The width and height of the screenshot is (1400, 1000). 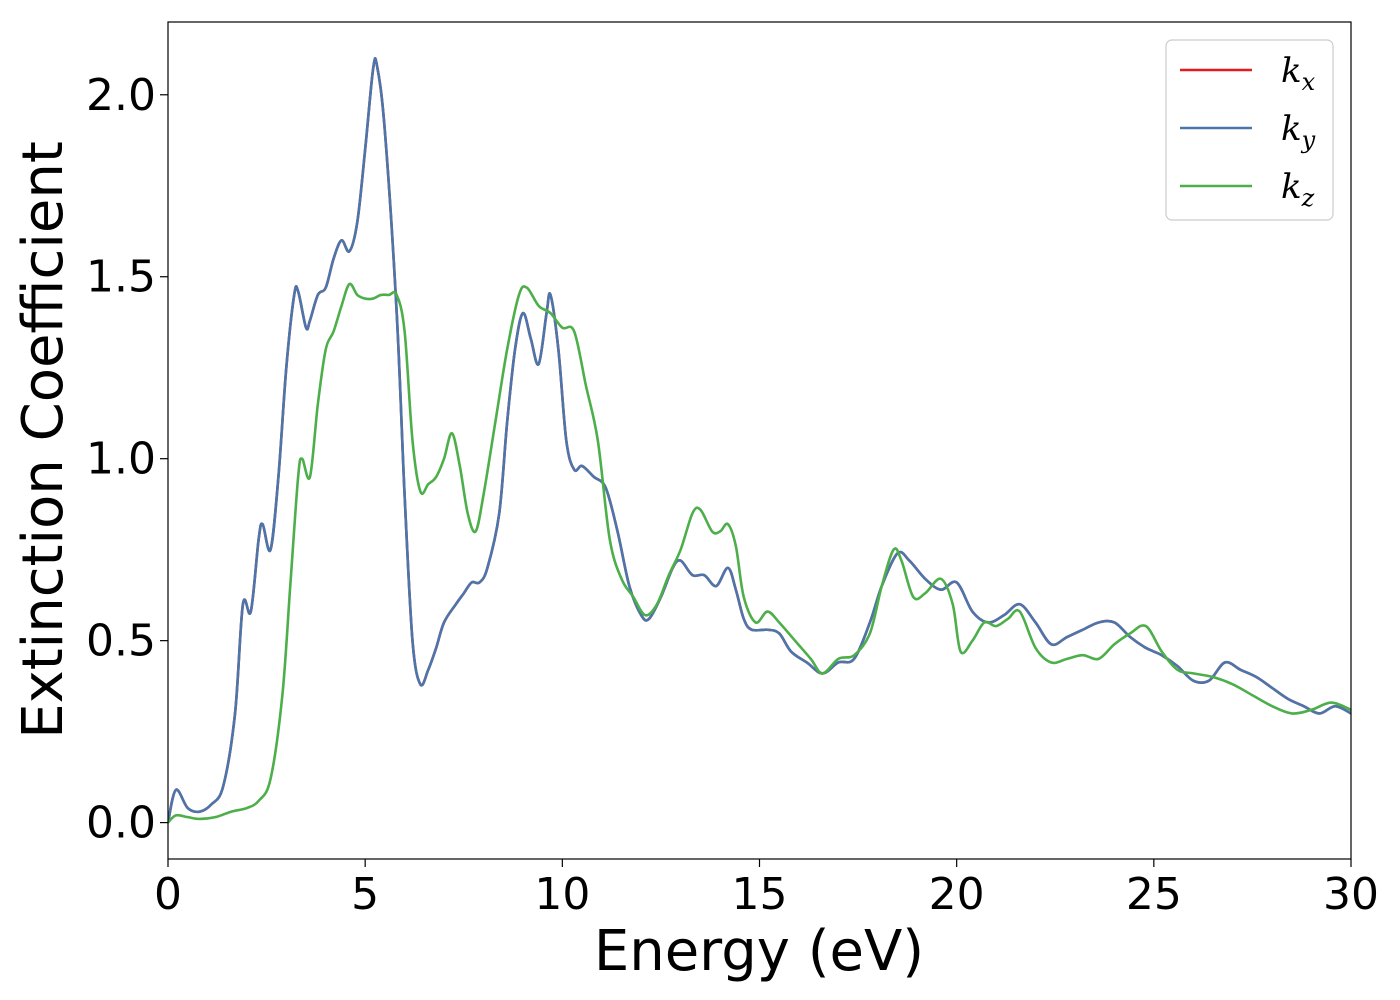 What do you see at coordinates (168, 894) in the screenshot?
I see `x-tick-label: 0` at bounding box center [168, 894].